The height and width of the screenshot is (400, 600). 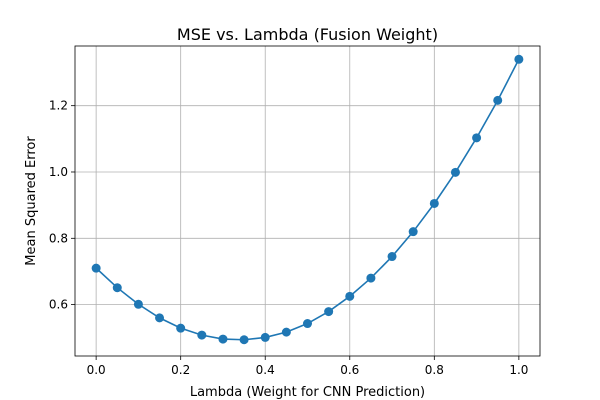 What do you see at coordinates (434, 370) in the screenshot?
I see `x-tick-label: 0.8` at bounding box center [434, 370].